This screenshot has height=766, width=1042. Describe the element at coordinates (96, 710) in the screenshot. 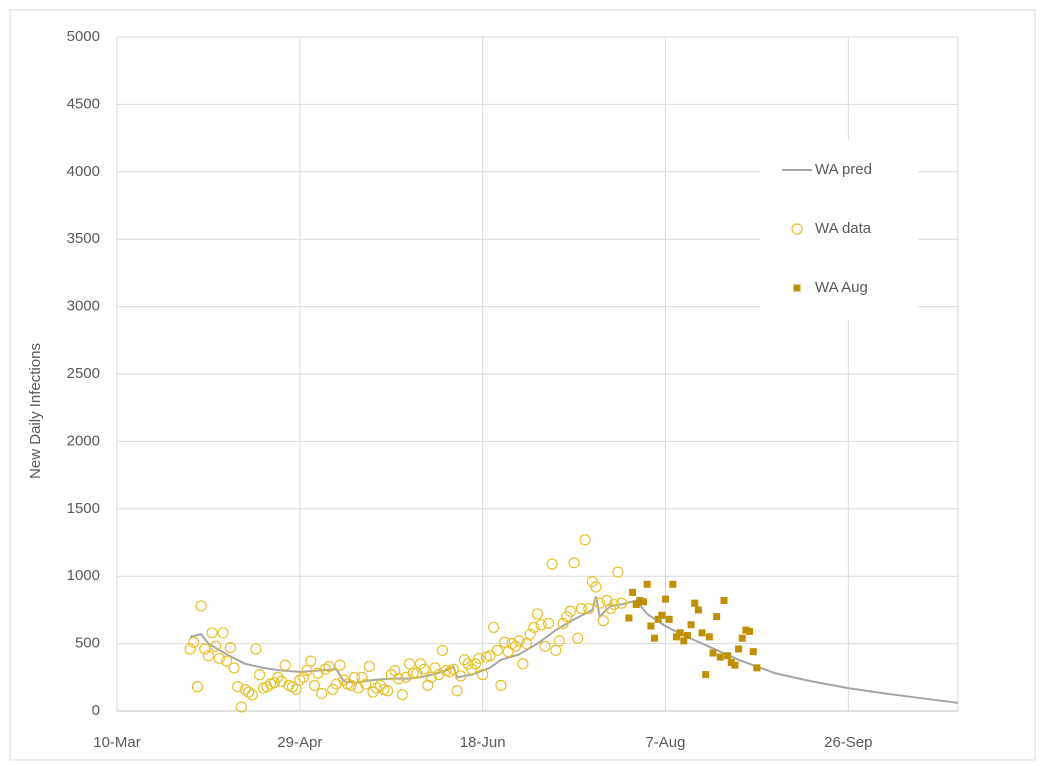

I see `y-tick-label: 0` at that location.